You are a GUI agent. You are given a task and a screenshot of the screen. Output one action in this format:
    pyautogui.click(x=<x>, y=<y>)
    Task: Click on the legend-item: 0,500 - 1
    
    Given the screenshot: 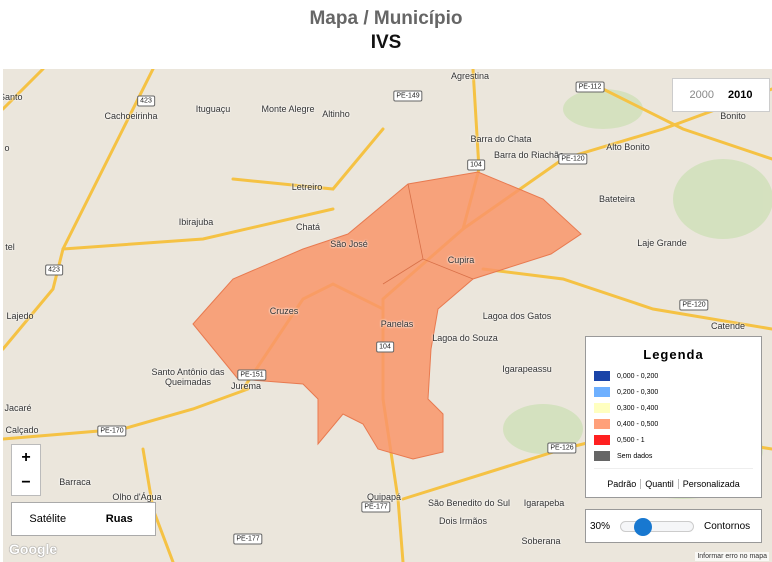 What is the action you would take?
    pyautogui.click(x=673, y=440)
    